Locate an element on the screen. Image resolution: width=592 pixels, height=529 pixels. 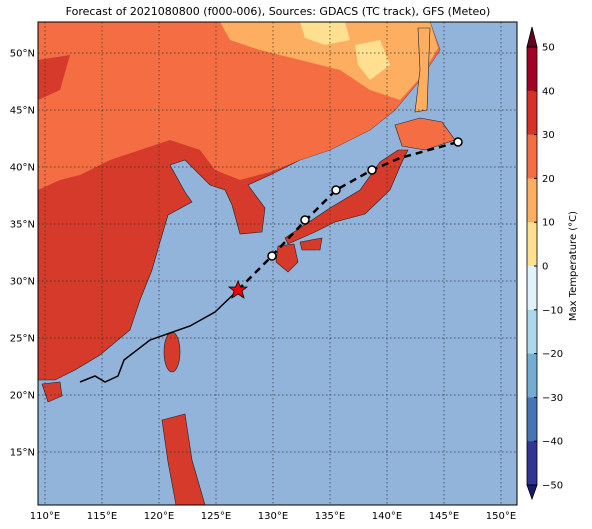
kyushu is located at coordinates (287, 258).